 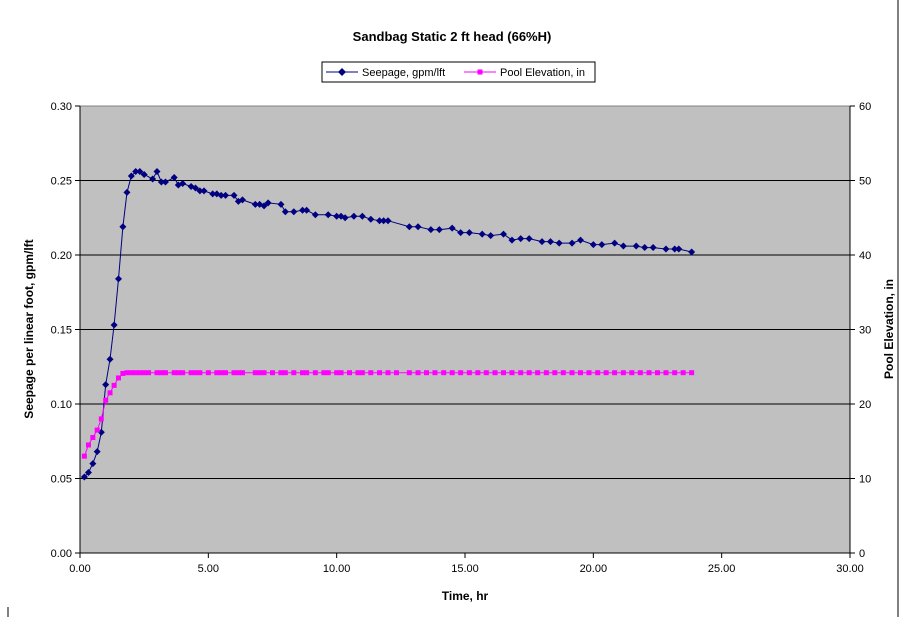 I want to click on x-tick-label: 15.00, so click(x=465, y=569).